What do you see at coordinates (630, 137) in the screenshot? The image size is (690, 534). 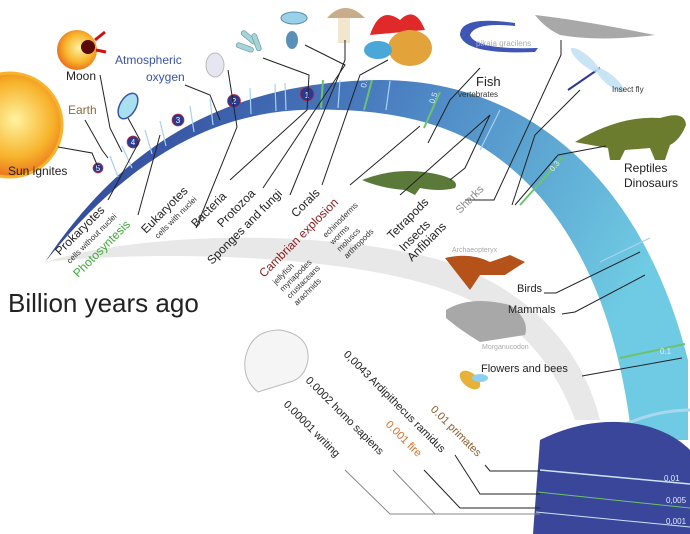 I see `triceratops-icon` at bounding box center [630, 137].